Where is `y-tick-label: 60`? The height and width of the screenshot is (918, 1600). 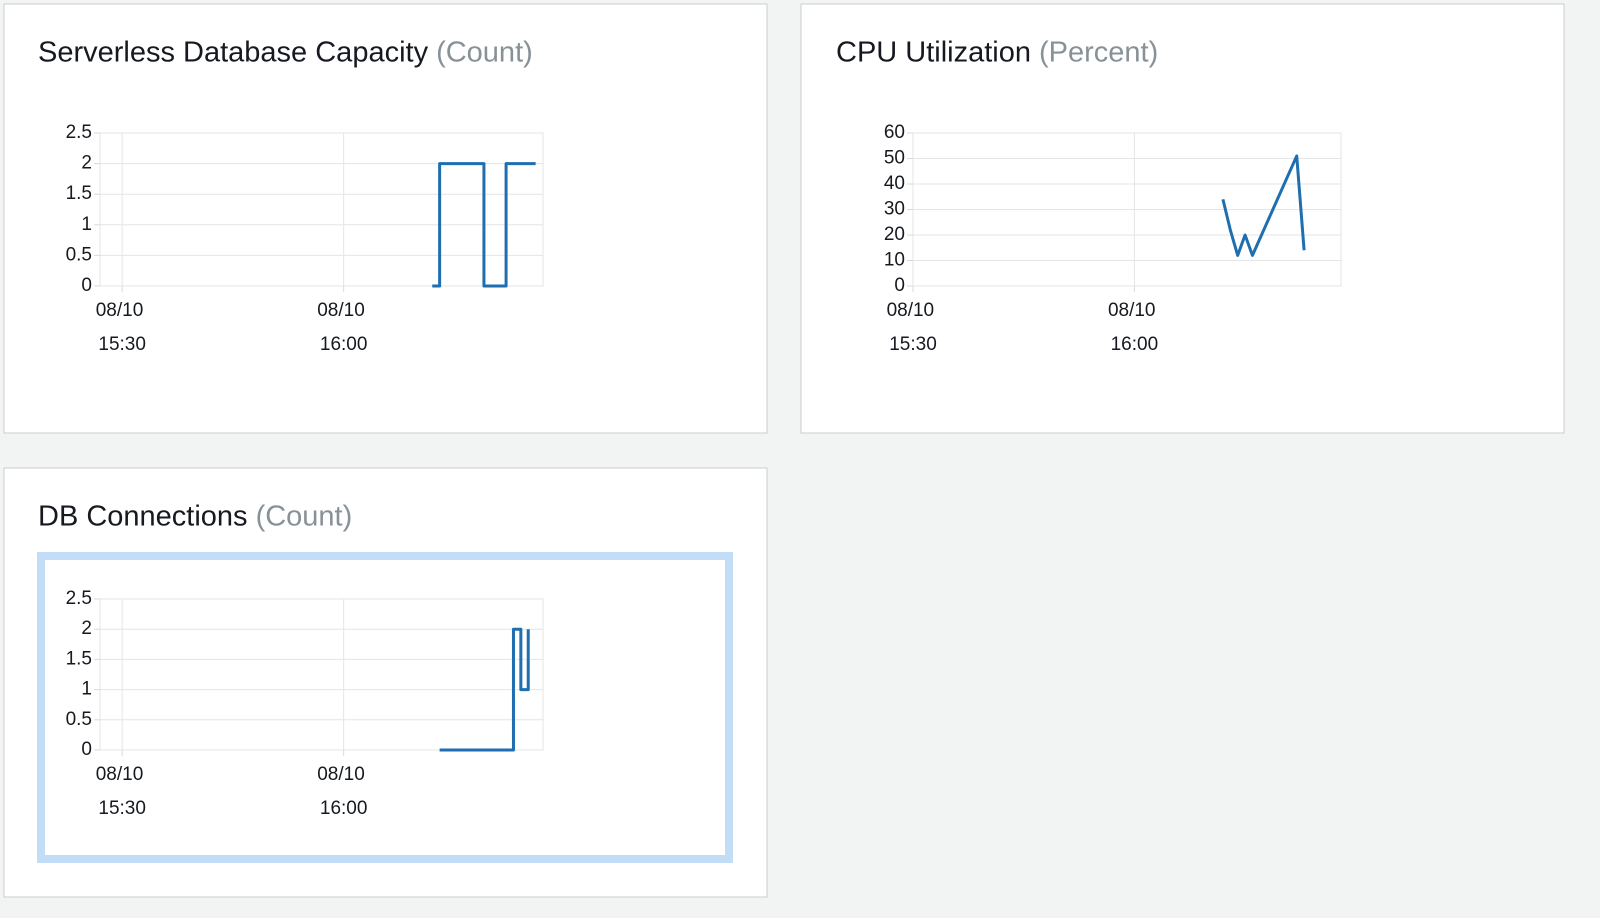
y-tick-label: 60 is located at coordinates (894, 132).